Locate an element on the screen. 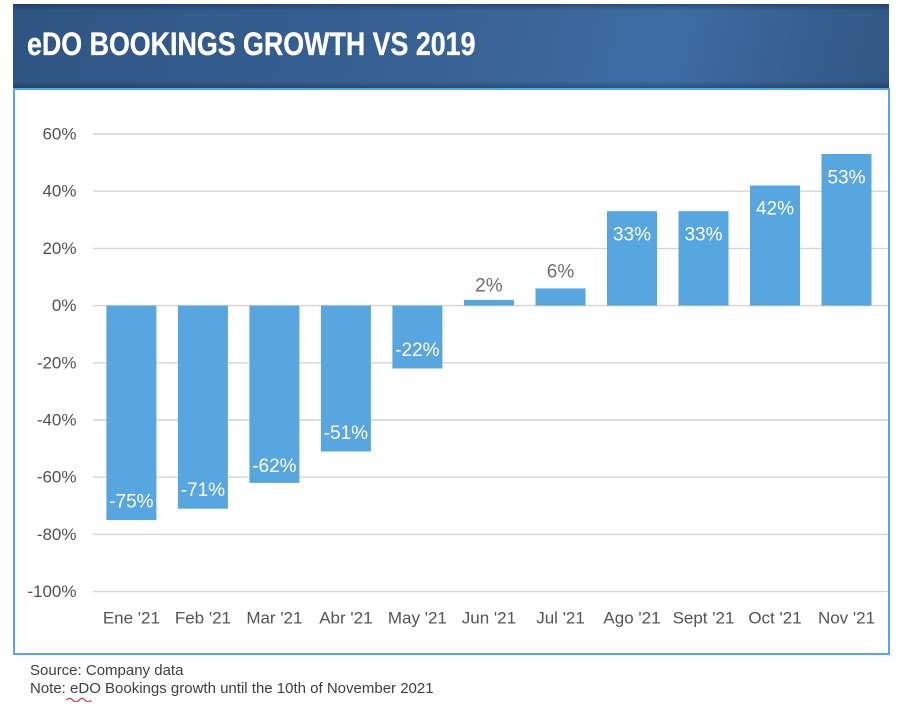 This screenshot has width=900, height=714. svg-text: Mar '21 is located at coordinates (274, 618).